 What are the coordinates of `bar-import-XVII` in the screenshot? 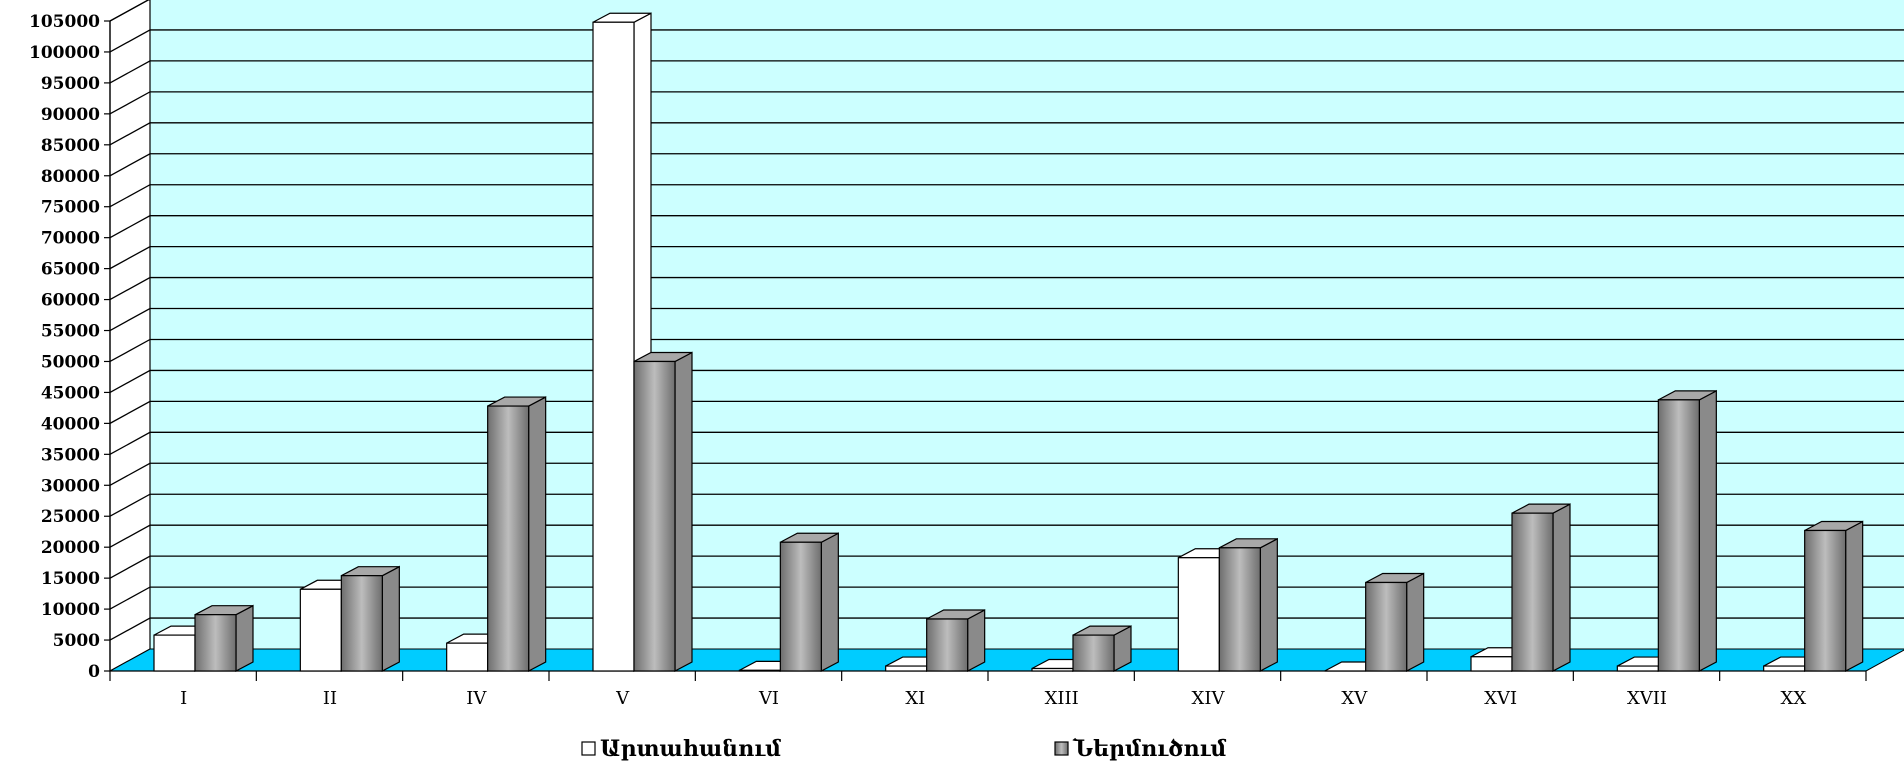 It's located at (1687, 530).